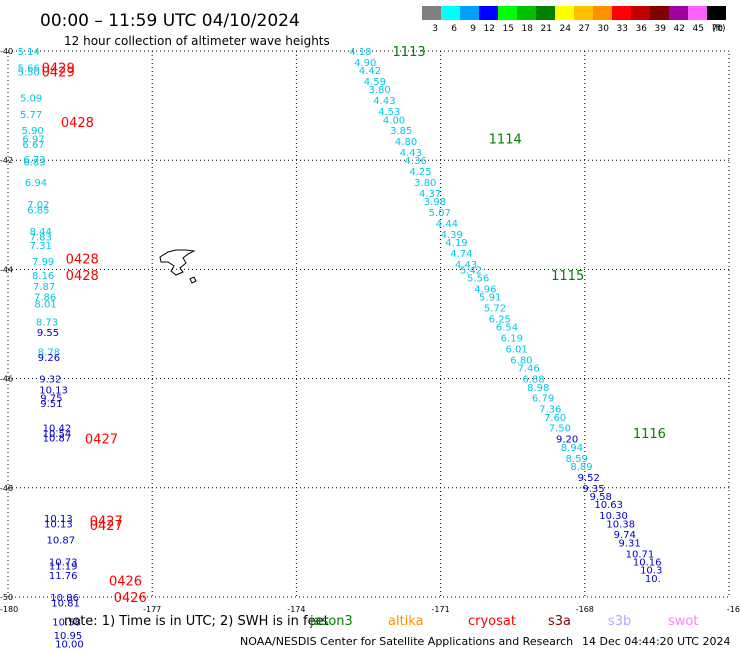 The width and height of the screenshot is (740, 650). Describe the element at coordinates (43, 262) in the screenshot. I see `wave-height-label: 7.99` at that location.